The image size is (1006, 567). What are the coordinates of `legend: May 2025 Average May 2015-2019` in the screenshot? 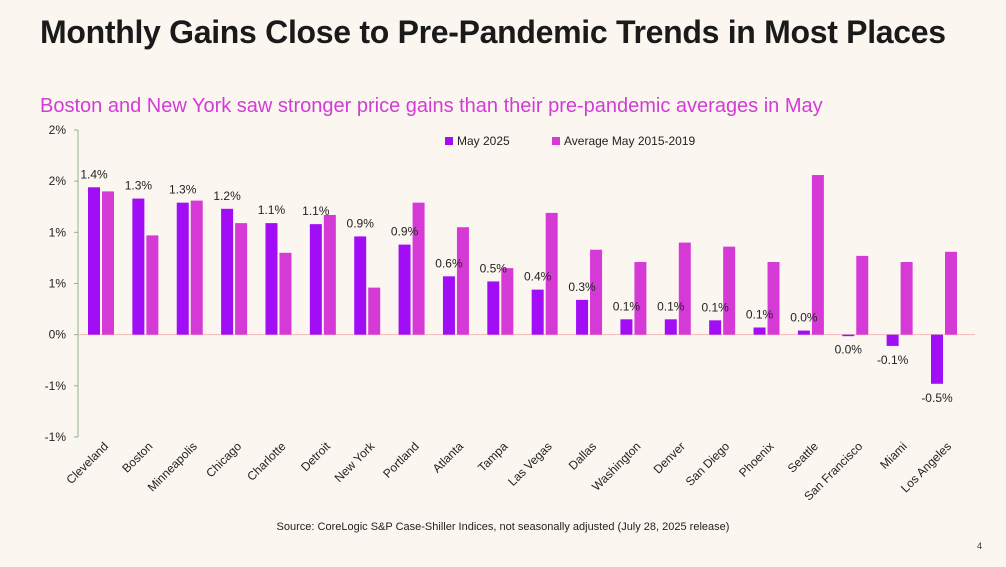 It's located at (570, 141).